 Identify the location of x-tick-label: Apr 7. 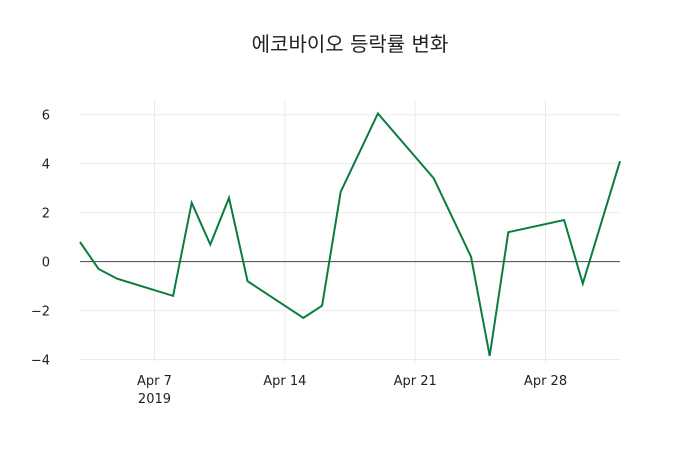
(154, 381).